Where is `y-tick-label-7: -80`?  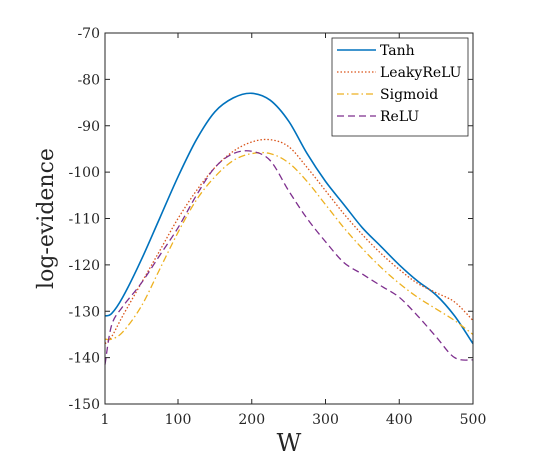
y-tick-label-7: -80 is located at coordinates (88, 80).